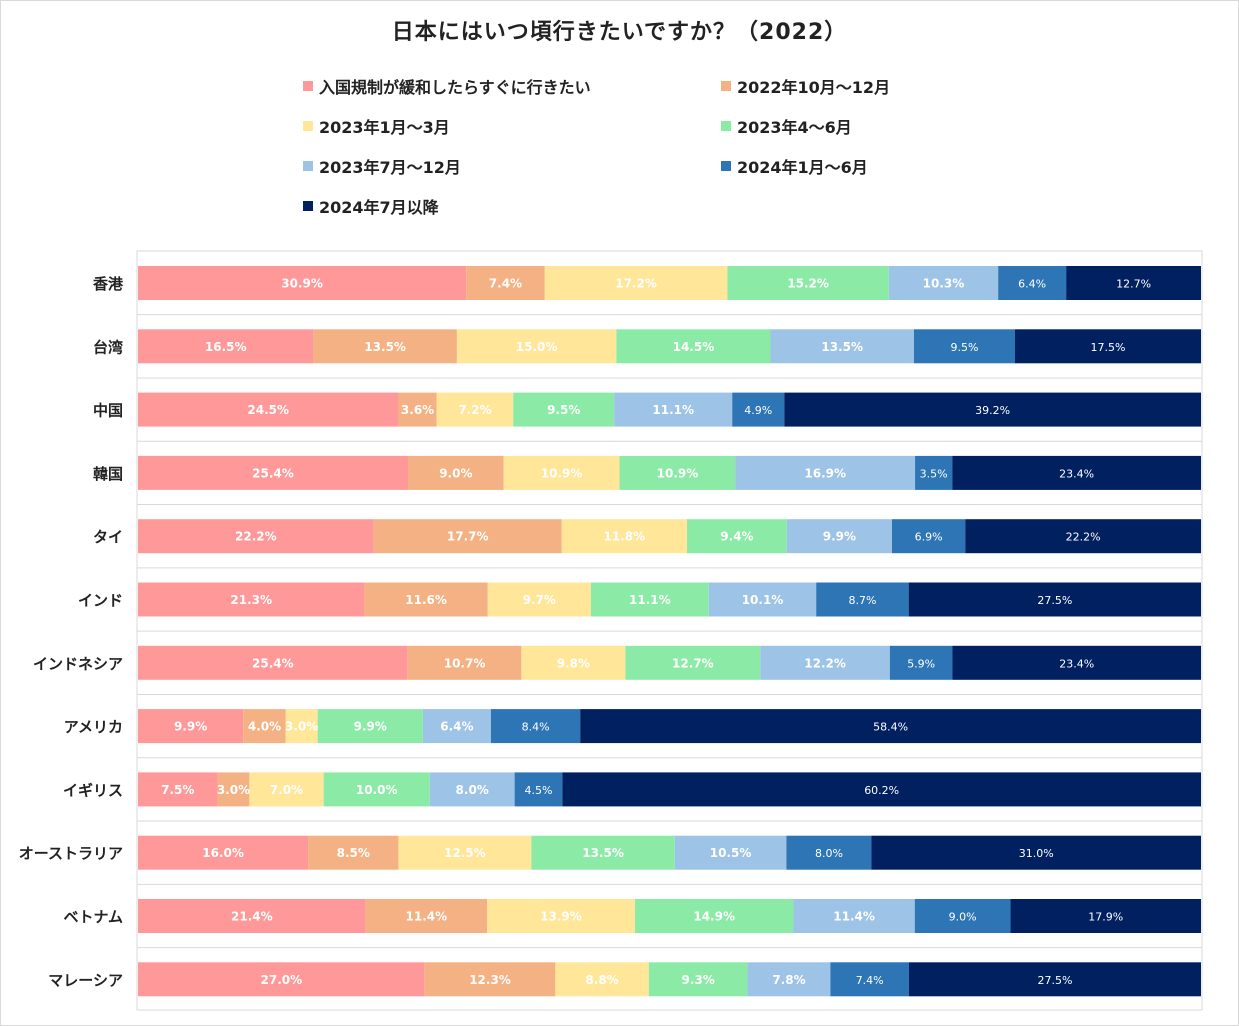 This screenshot has height=1026, width=1239. I want to click on legend-label: 2022年10月～12月, so click(814, 87).